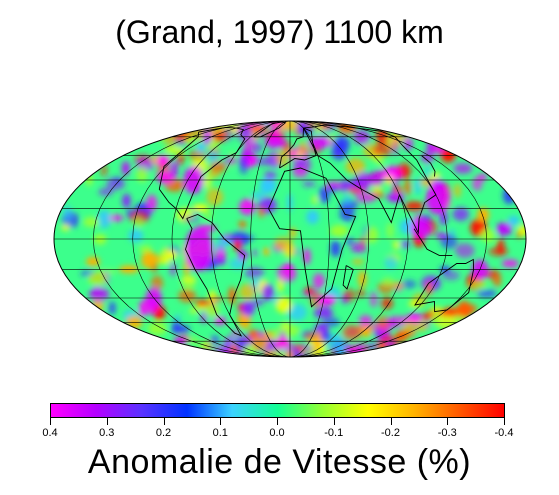 This screenshot has height=495, width=559. What do you see at coordinates (390, 433) in the screenshot?
I see `colorbar-tick-label: -0.2` at bounding box center [390, 433].